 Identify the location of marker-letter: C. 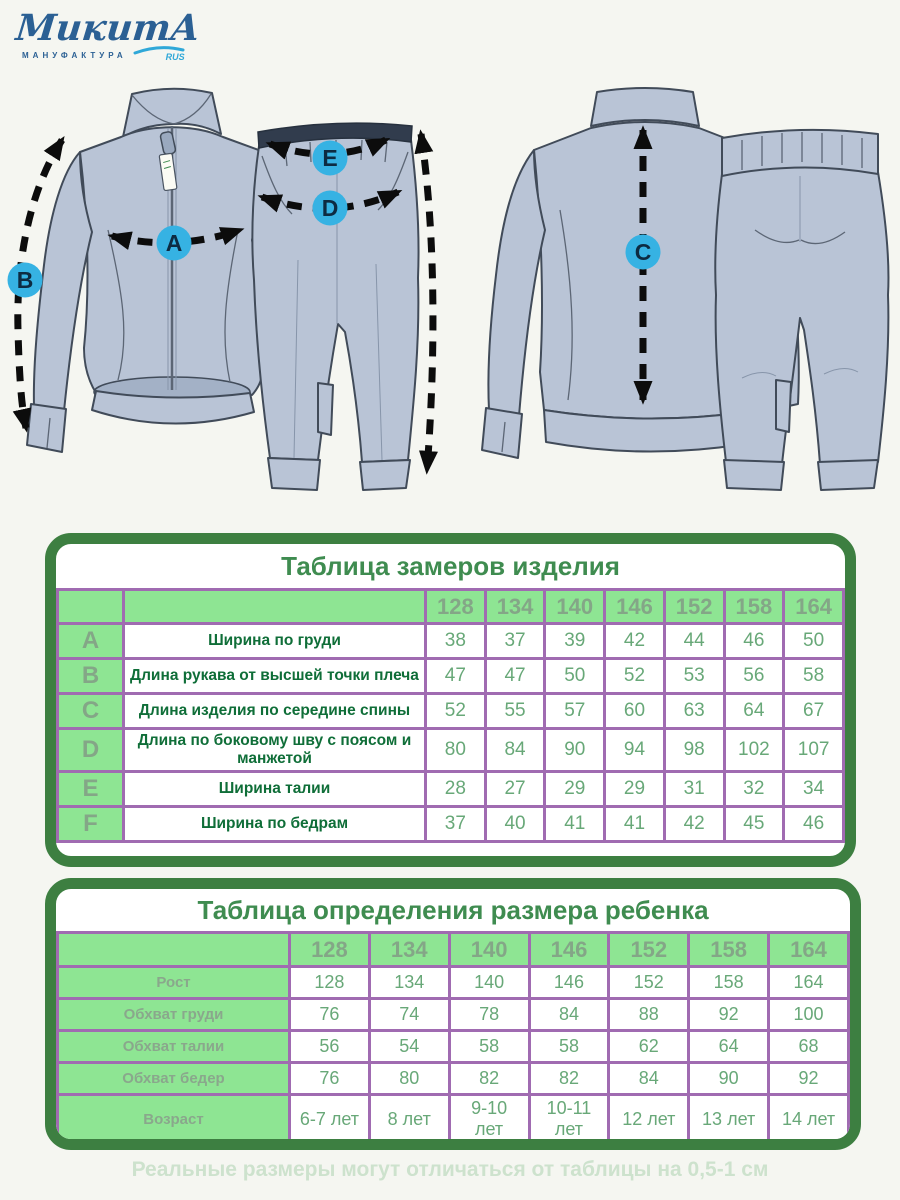
(643, 252).